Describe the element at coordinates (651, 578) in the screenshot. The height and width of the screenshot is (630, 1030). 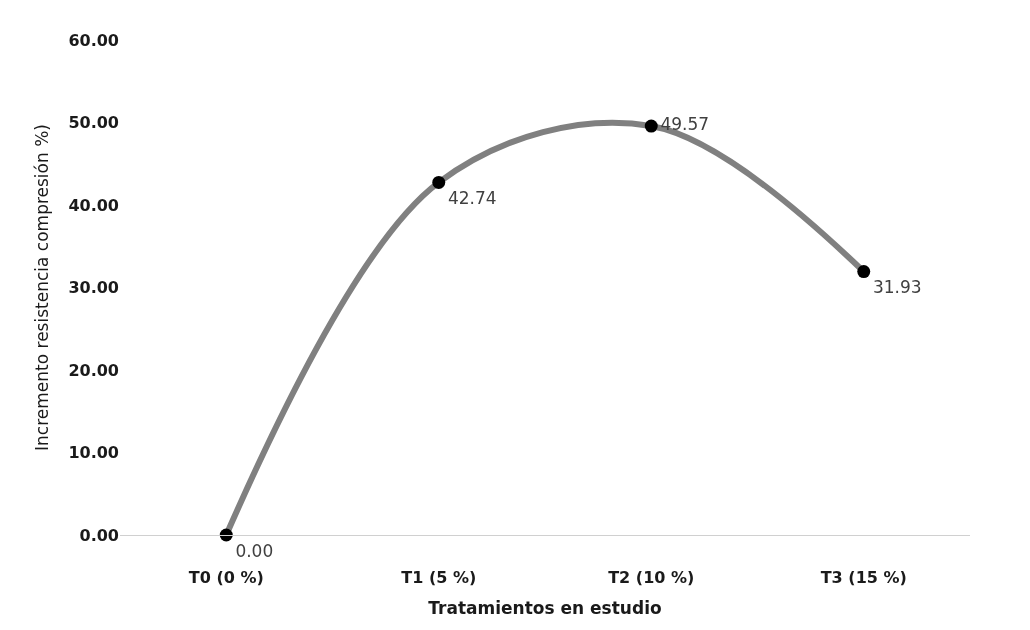
I see `x-tick-label: T2 (10 %)` at that location.